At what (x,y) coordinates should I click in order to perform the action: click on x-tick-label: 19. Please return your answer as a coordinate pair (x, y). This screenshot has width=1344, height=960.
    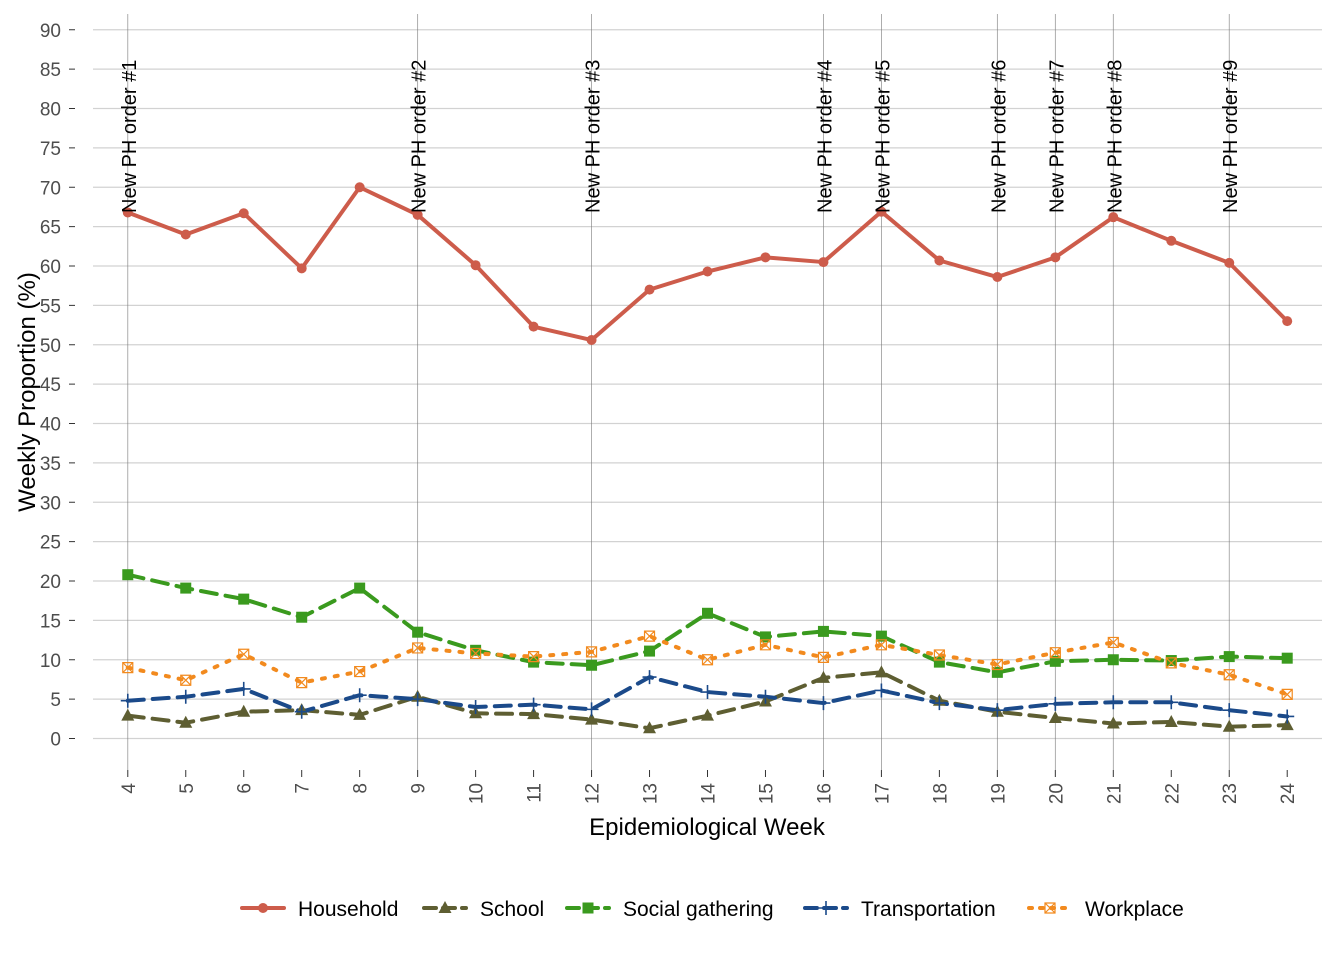
    Looking at the image, I should click on (998, 793).